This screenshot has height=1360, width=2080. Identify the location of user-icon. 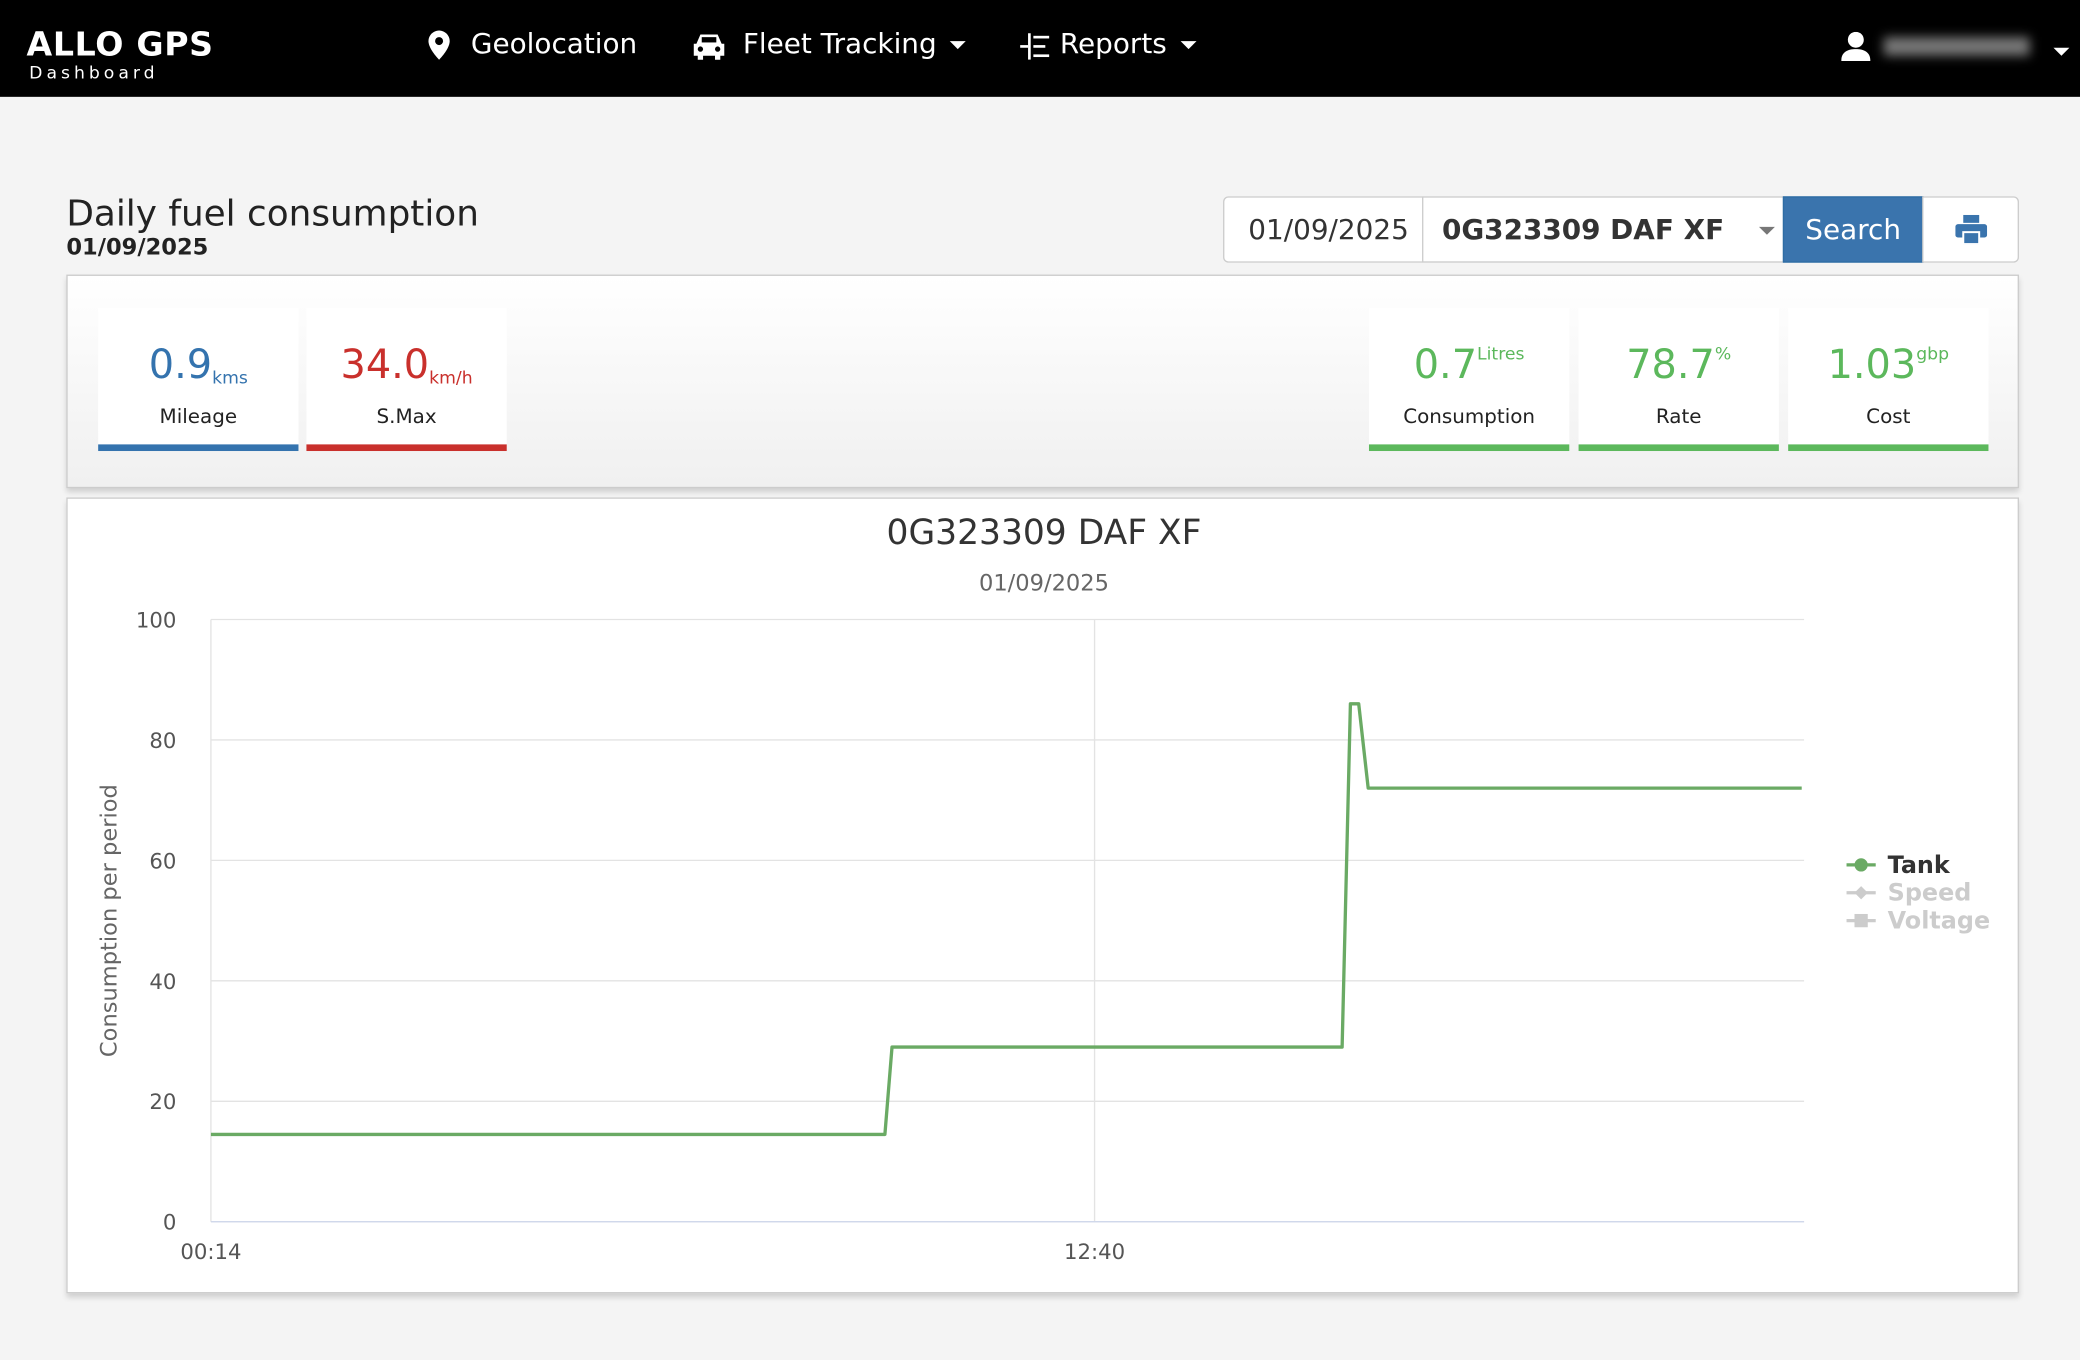
(1856, 46).